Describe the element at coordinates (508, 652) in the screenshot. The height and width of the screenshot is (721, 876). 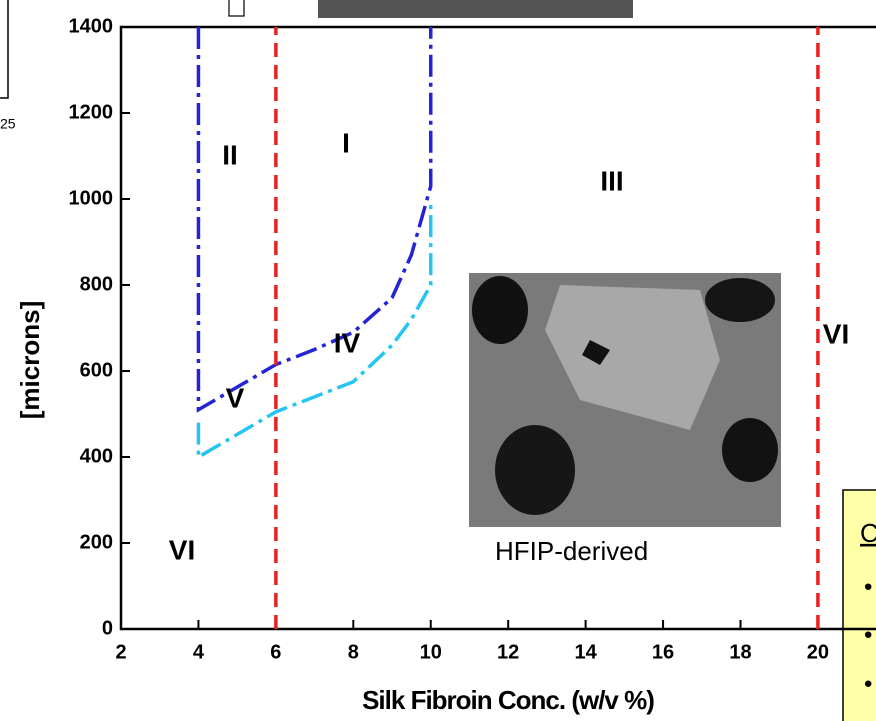
I see `x-tick-label: 12` at that location.